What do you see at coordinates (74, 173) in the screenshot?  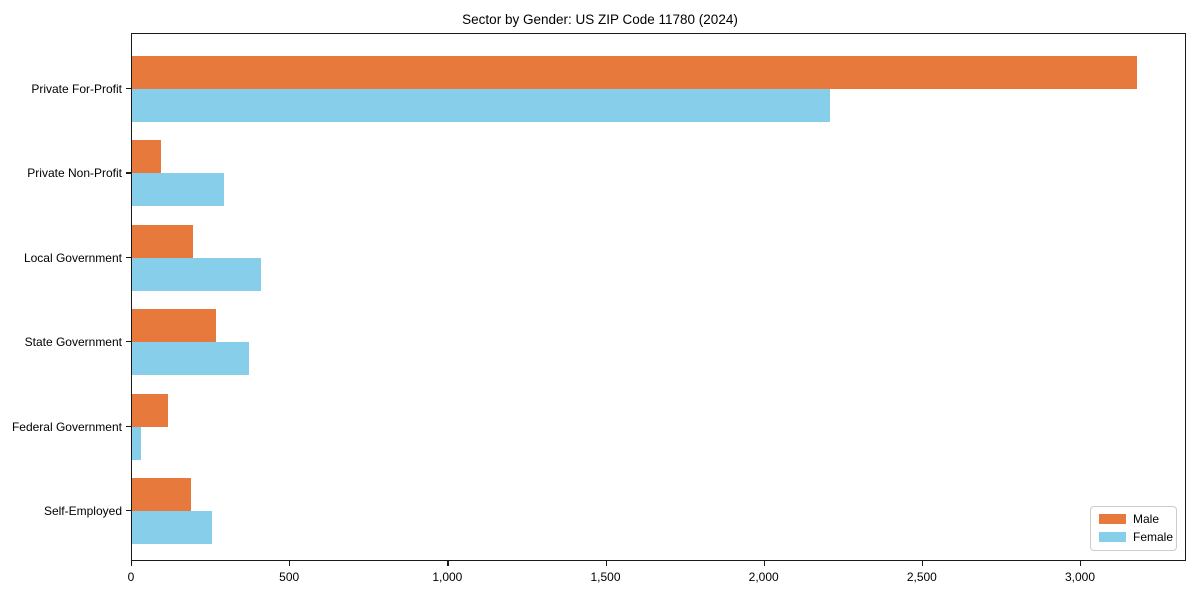 I see `y-axis-label-private-non-profit: Private Non-Profit` at bounding box center [74, 173].